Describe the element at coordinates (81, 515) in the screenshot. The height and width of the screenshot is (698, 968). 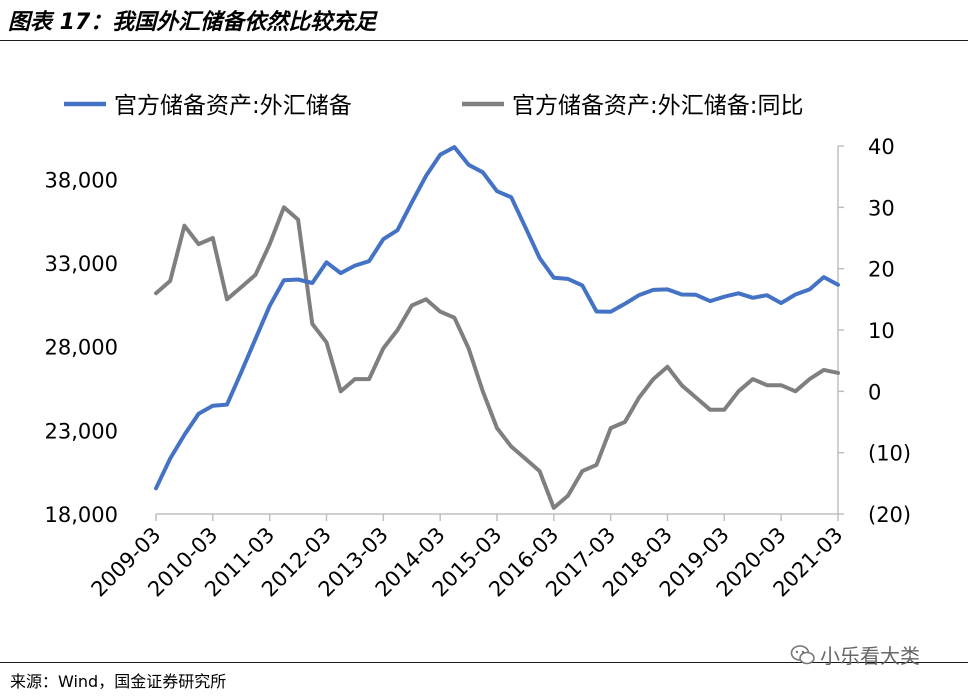
I see `left-tick-label: 18,000` at that location.